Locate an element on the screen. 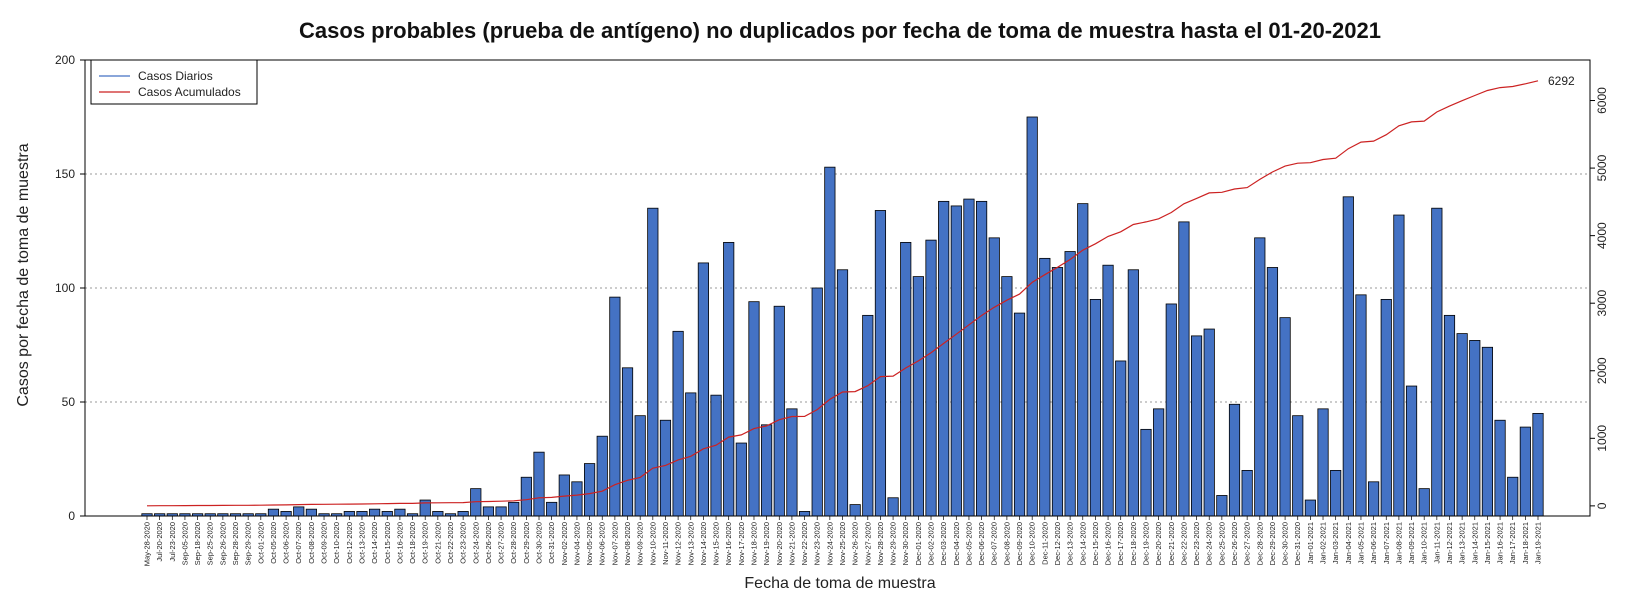  x-tick-label: Jan-13-2021 is located at coordinates (1462, 543).